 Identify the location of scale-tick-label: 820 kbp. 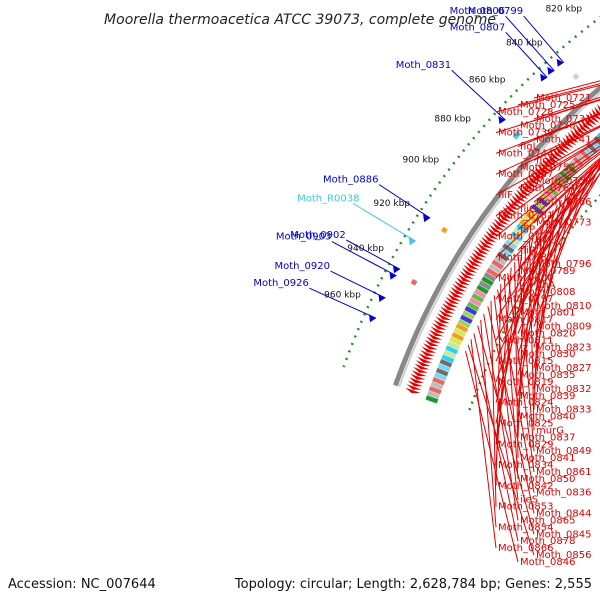
(563, 10).